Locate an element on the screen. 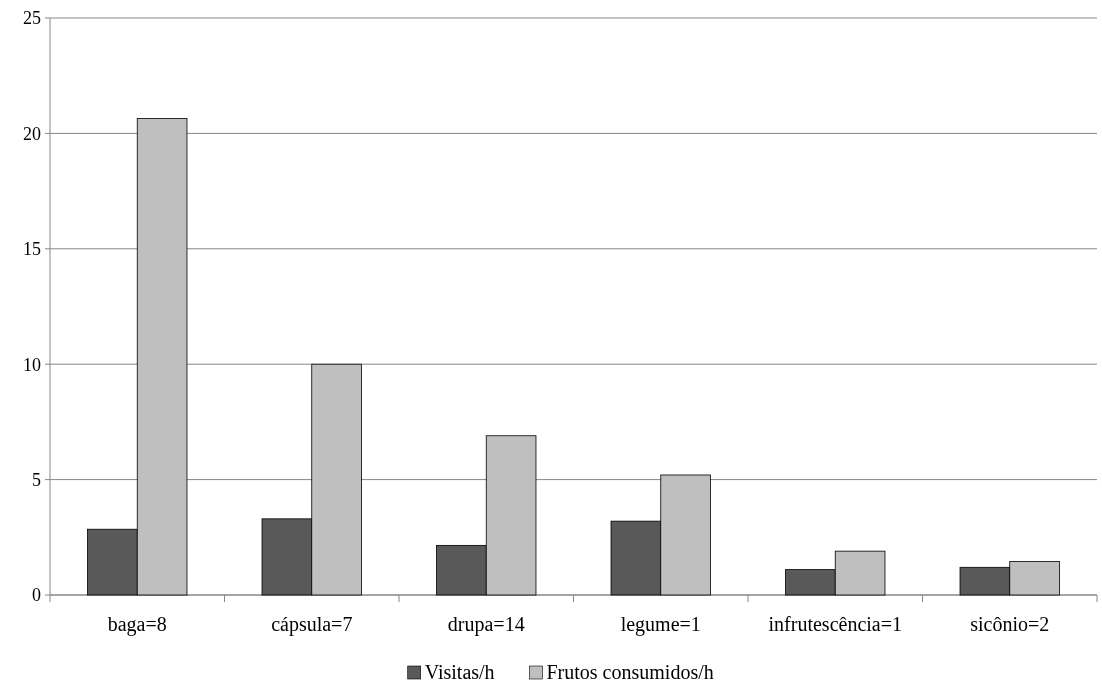  legend-label: Visitas/h is located at coordinates (459, 672).